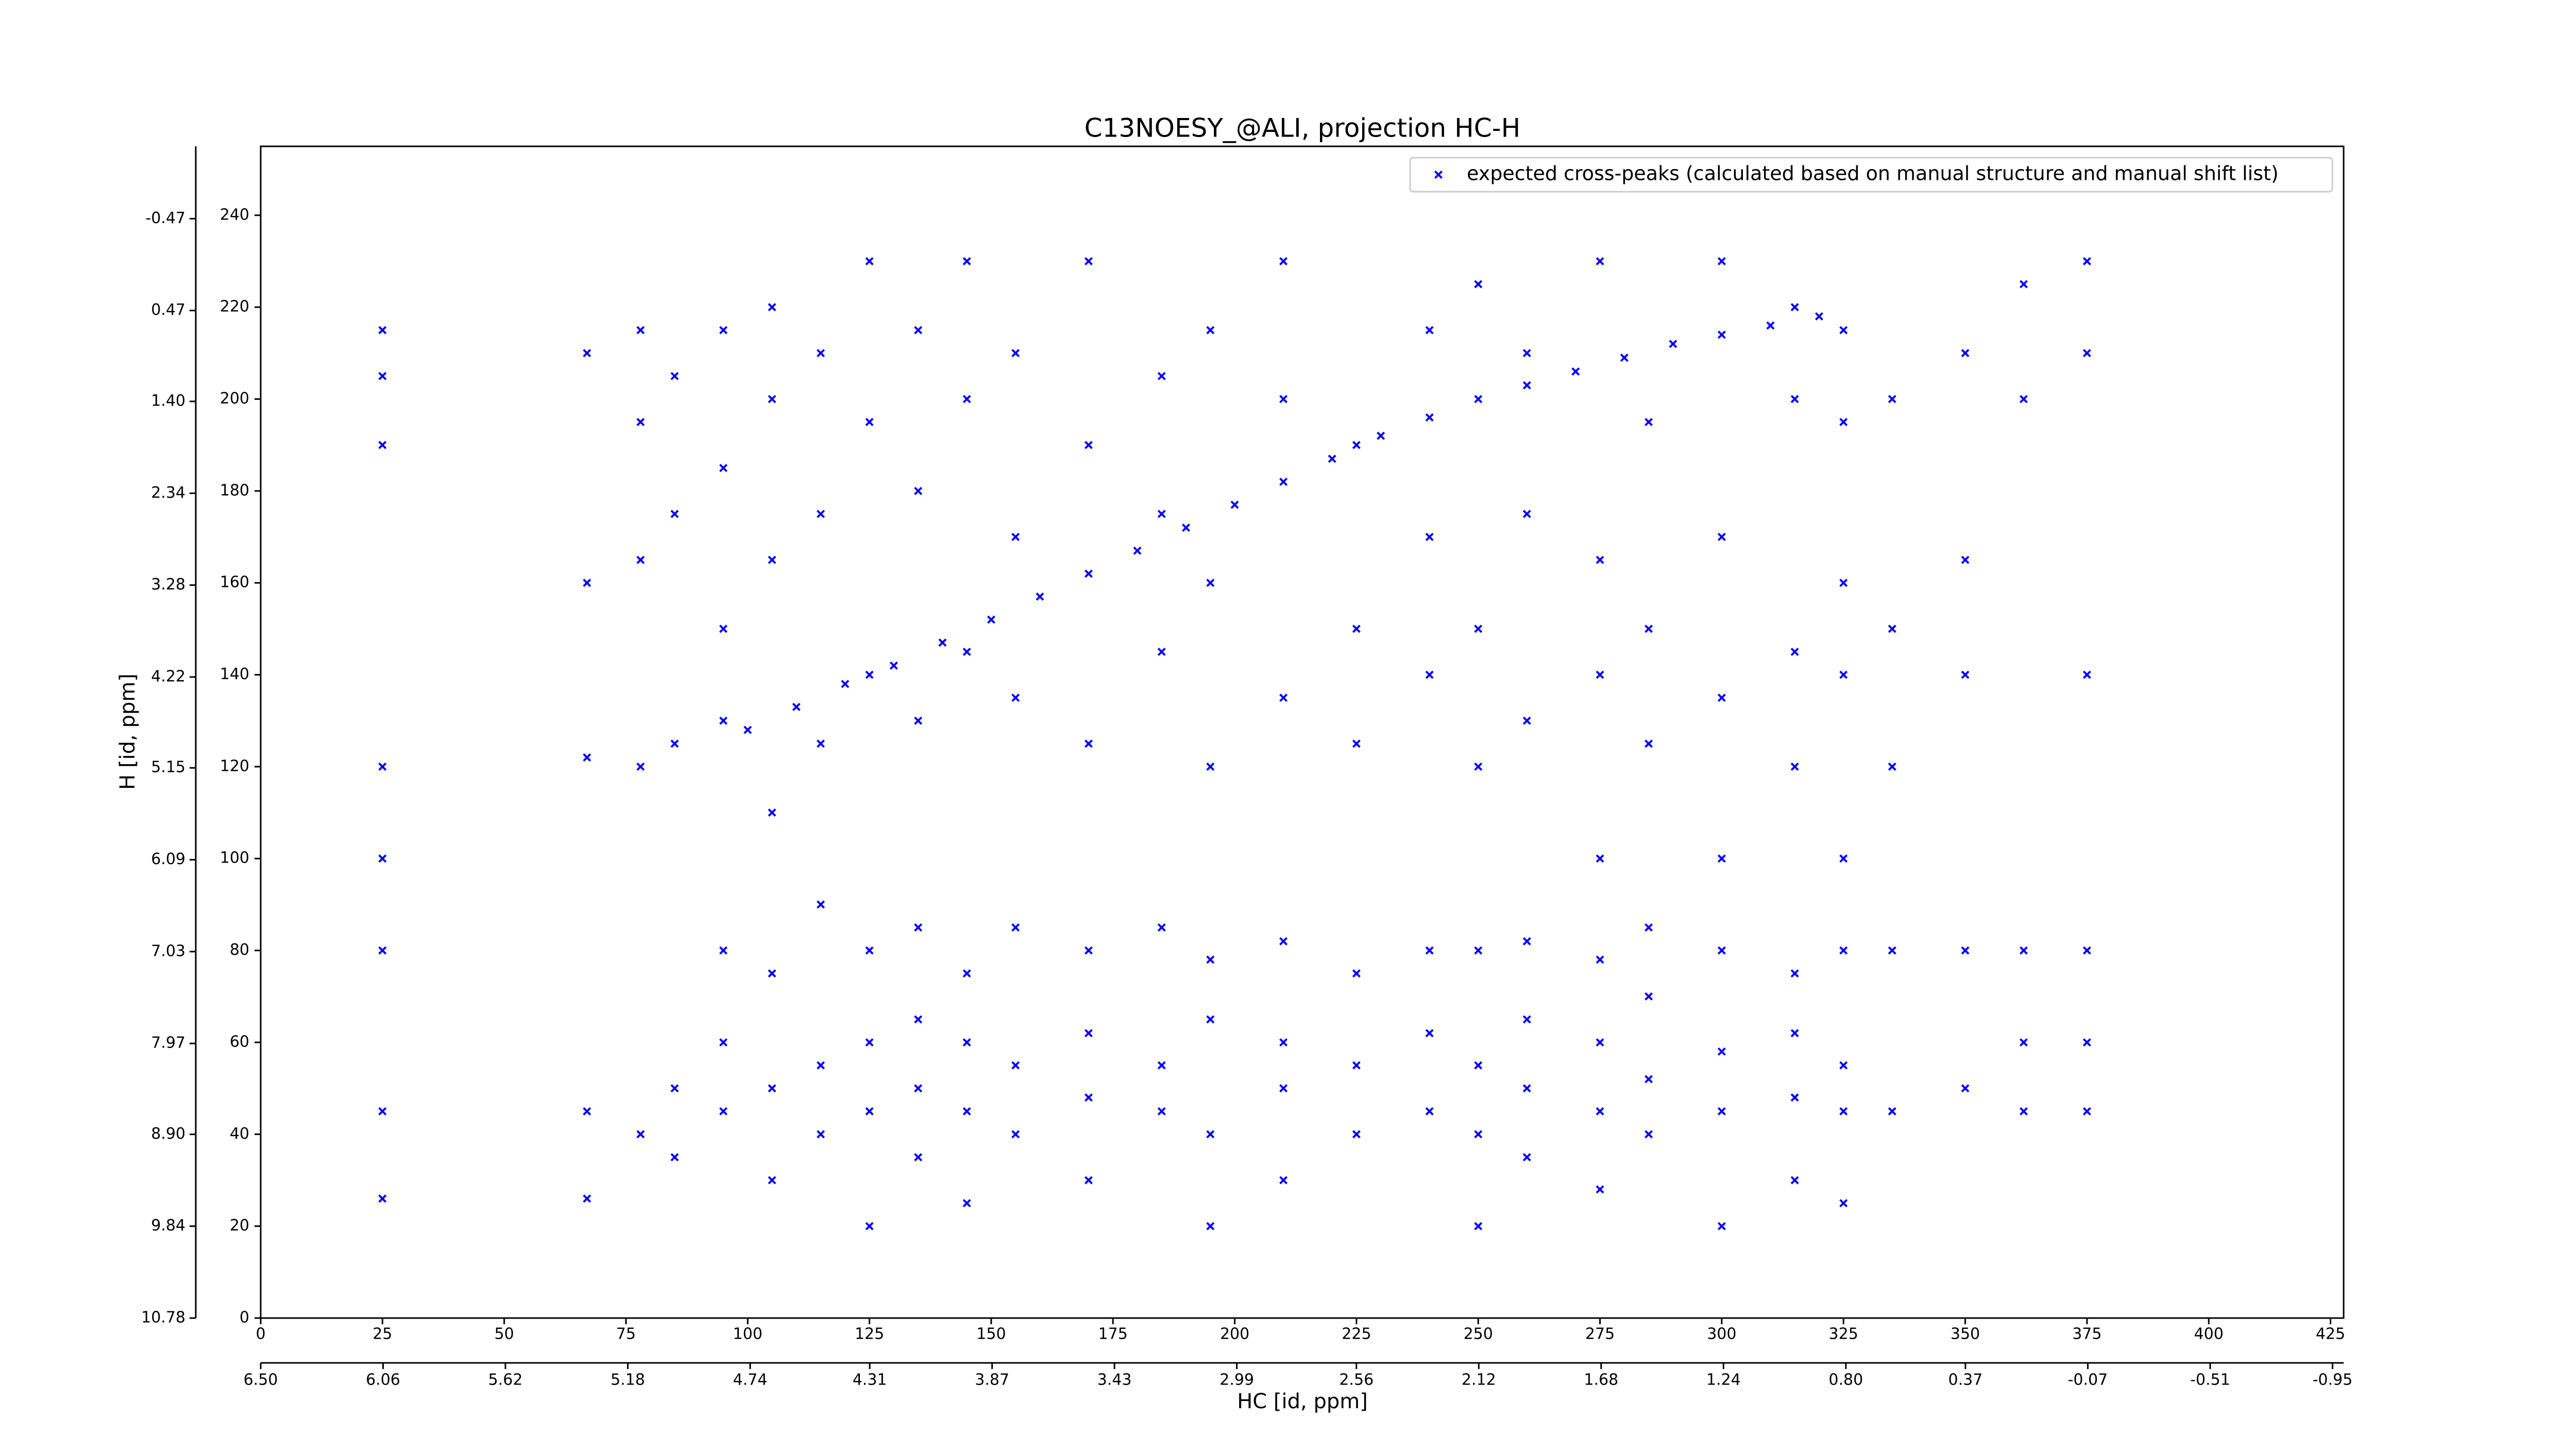 The width and height of the screenshot is (2576, 1451). What do you see at coordinates (1356, 1380) in the screenshot?
I see `x2-tick-label: 2.56` at bounding box center [1356, 1380].